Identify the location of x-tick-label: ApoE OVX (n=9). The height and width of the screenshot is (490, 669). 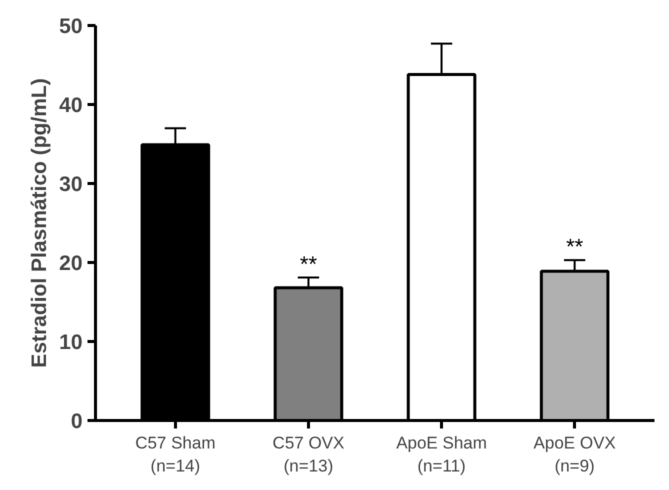
(575, 455).